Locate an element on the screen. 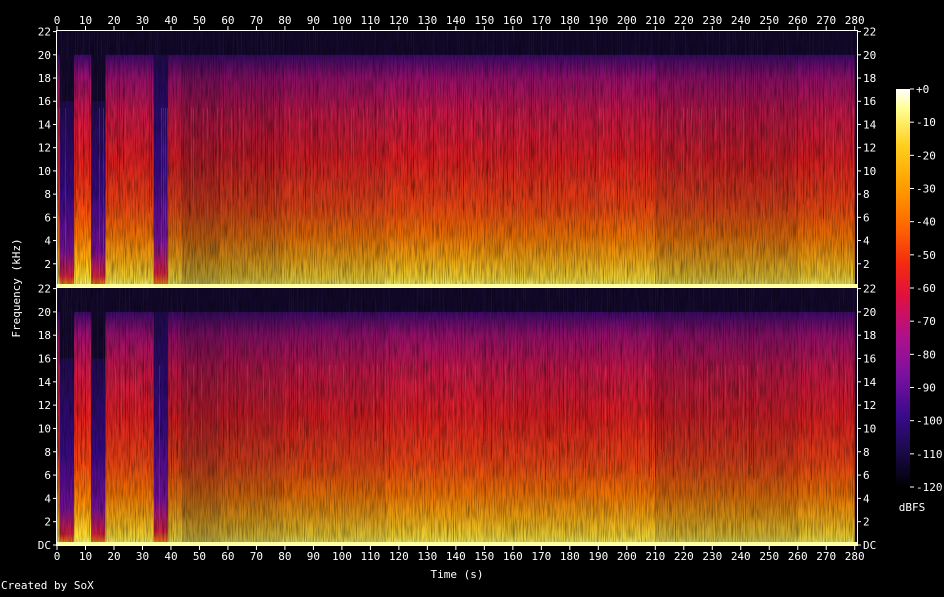 Image resolution: width=944 pixels, height=597 pixels. colorbar-tick-label: +0 is located at coordinates (922, 89).